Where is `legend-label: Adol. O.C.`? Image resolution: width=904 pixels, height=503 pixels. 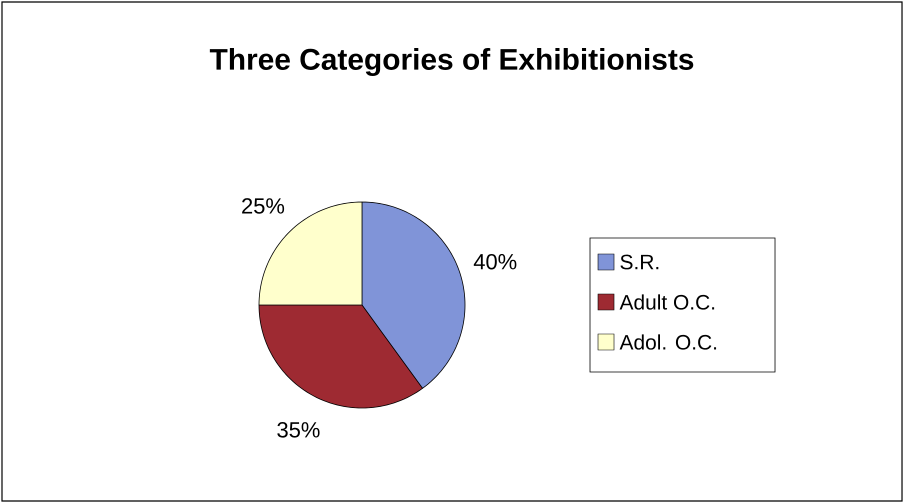
legend-label: Adol. O.C. is located at coordinates (668, 342).